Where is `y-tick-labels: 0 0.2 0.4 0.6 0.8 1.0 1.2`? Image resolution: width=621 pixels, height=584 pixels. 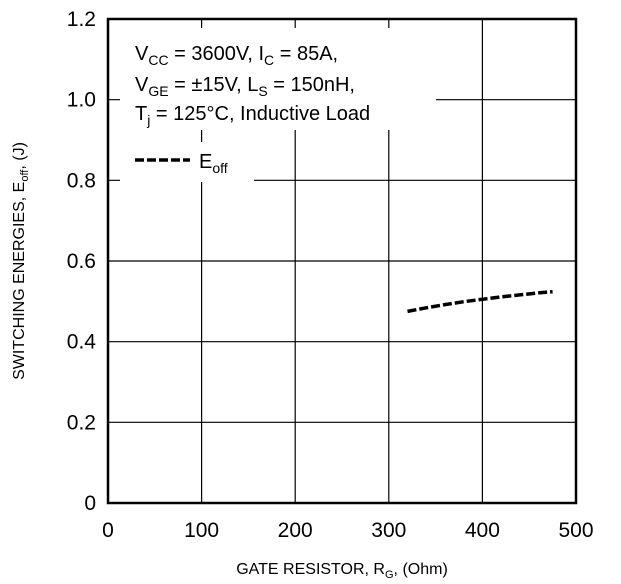
y-tick-labels: 0 0.2 0.4 0.6 0.8 1.0 1.2 is located at coordinates (82, 261).